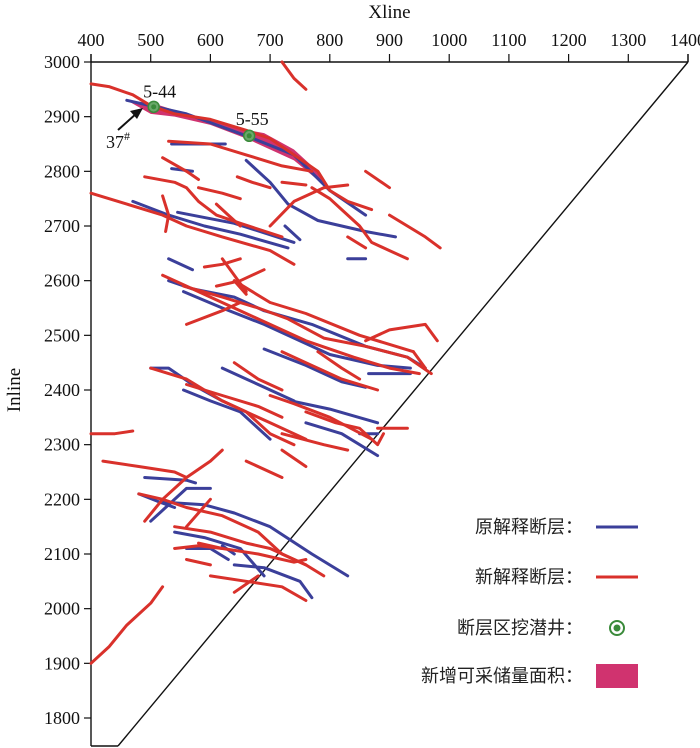 This screenshot has height=748, width=700. I want to click on well-label: 5-44, so click(159, 92).